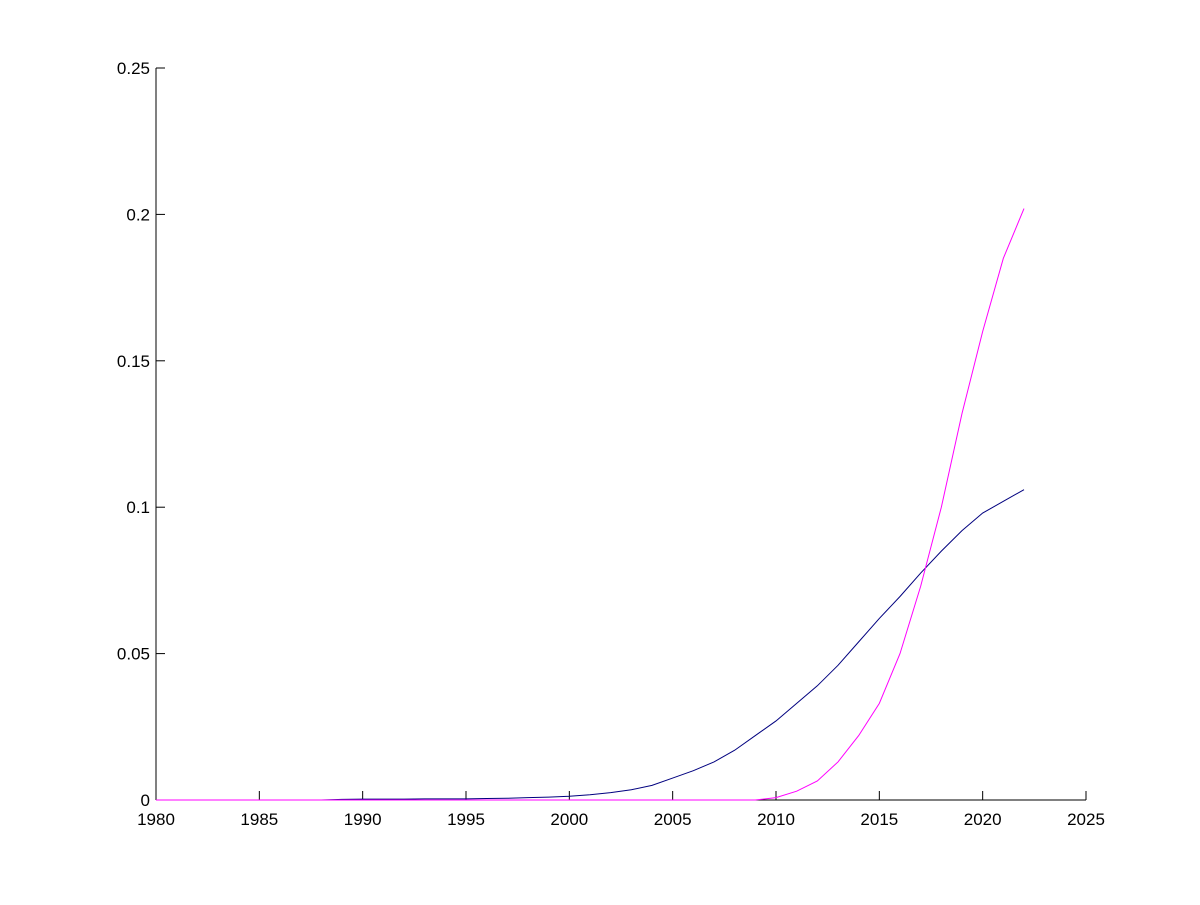  What do you see at coordinates (138, 507) in the screenshot?
I see `y-tick-label: 0.1` at bounding box center [138, 507].